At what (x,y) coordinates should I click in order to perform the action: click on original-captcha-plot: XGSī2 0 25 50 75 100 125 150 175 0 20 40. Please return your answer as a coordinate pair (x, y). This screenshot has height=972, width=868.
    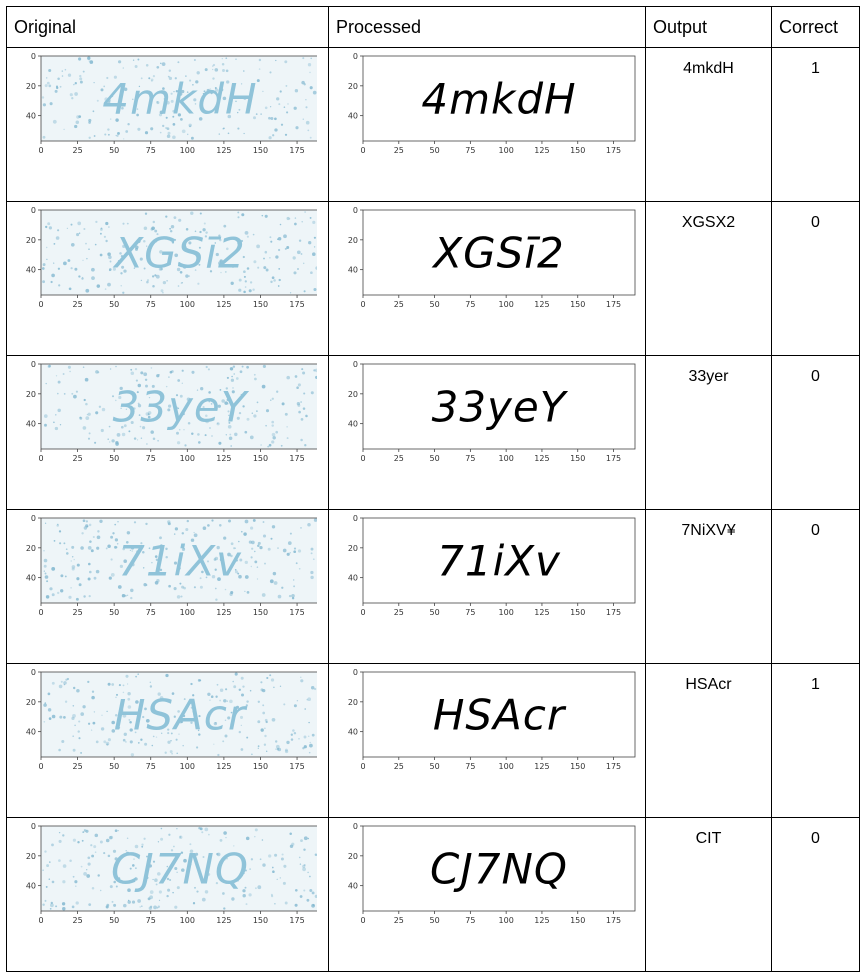
    Looking at the image, I should click on (171, 257).